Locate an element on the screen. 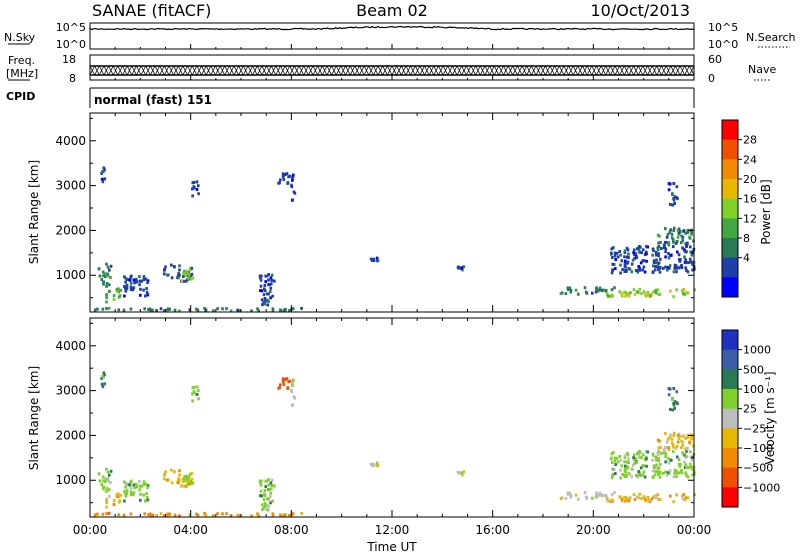 The height and width of the screenshot is (558, 800). velocity-ylabel: Slant Range [km] is located at coordinates (34, 418).